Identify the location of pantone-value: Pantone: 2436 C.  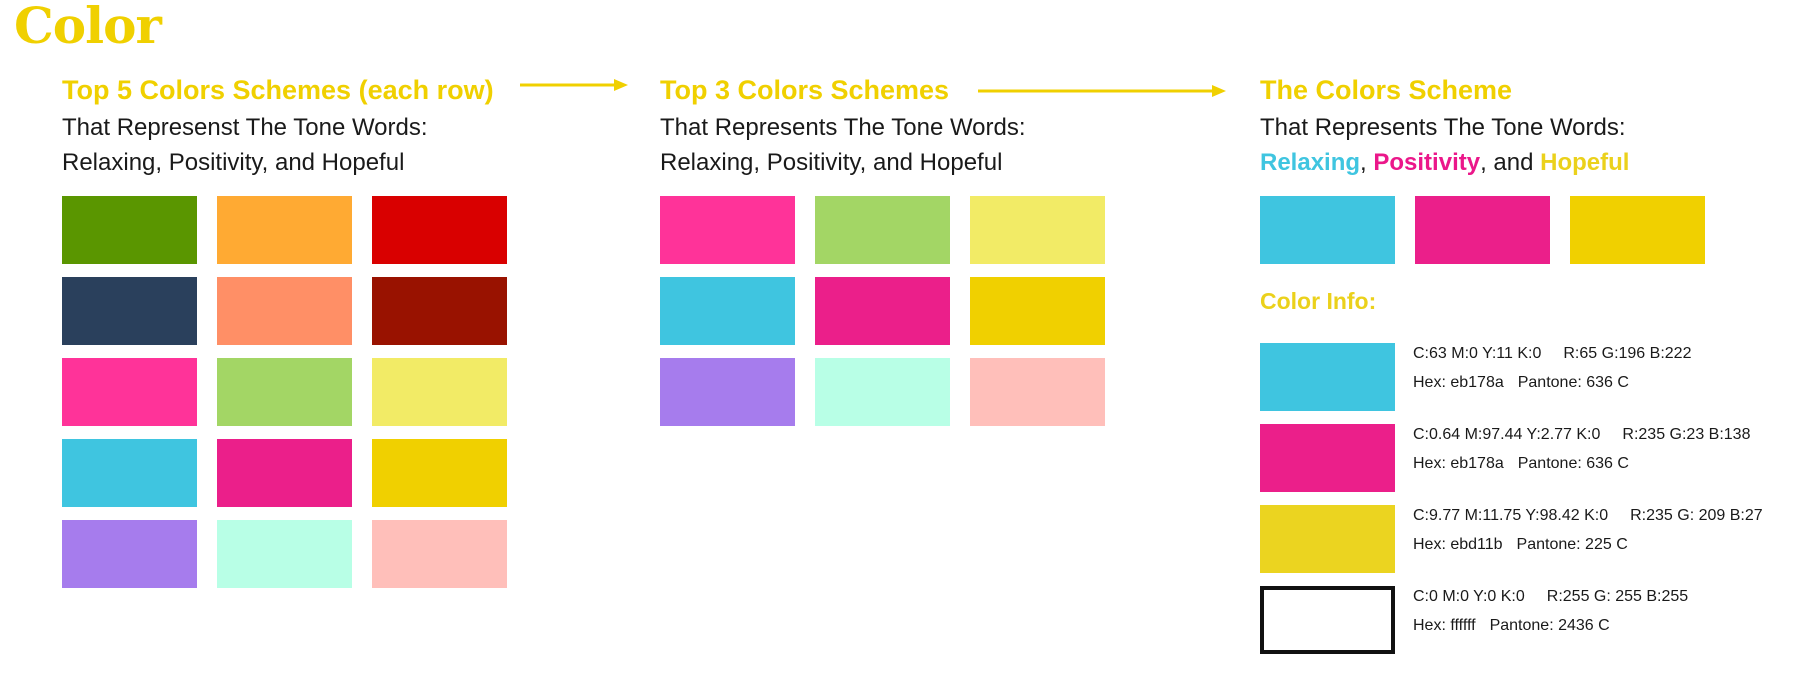
(1549, 625).